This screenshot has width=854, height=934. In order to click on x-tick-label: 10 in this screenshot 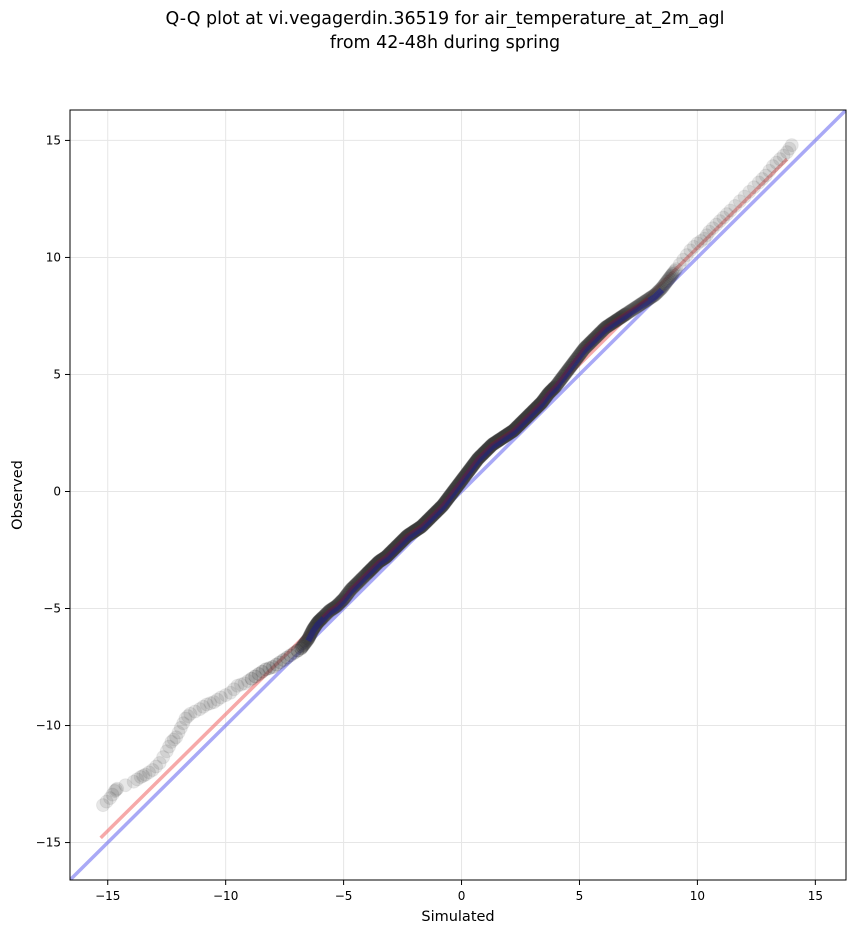, I will do `click(697, 896)`.